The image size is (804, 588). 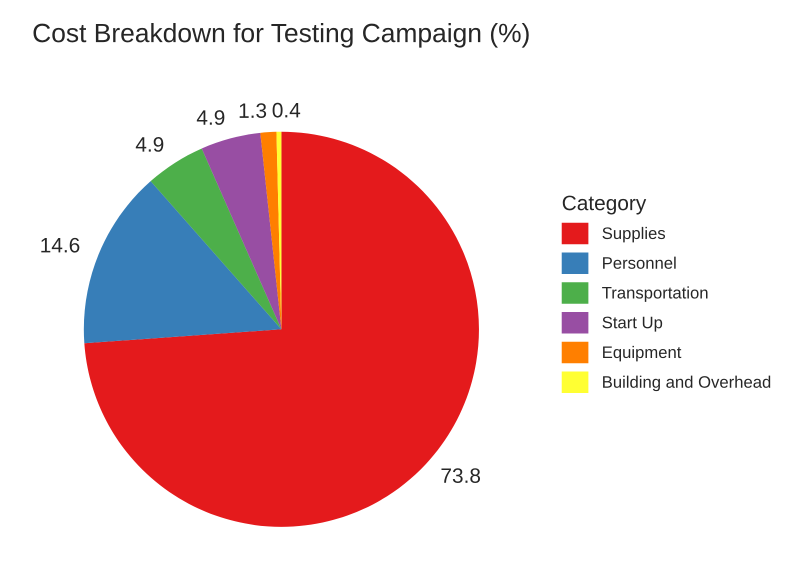 I want to click on legend-label: Personnel, so click(x=639, y=262).